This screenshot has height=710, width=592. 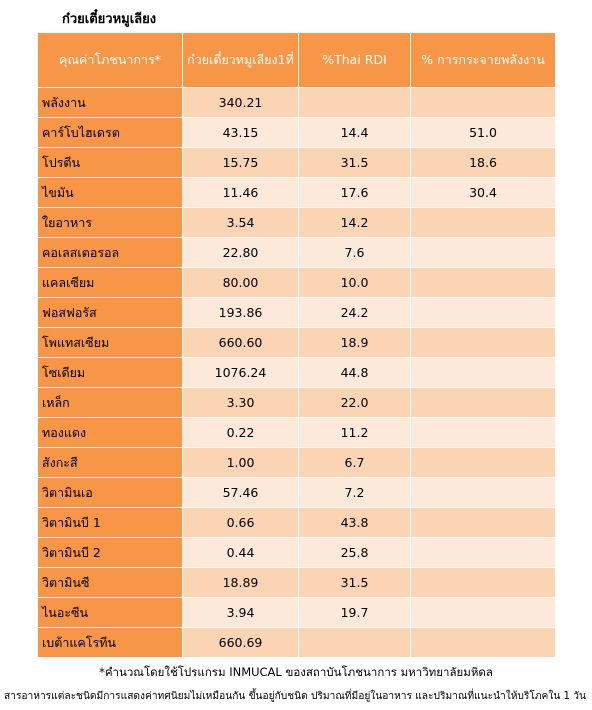 I want to click on table-row: ฟอสฟอรัส 193.86 24.2, so click(x=296, y=312).